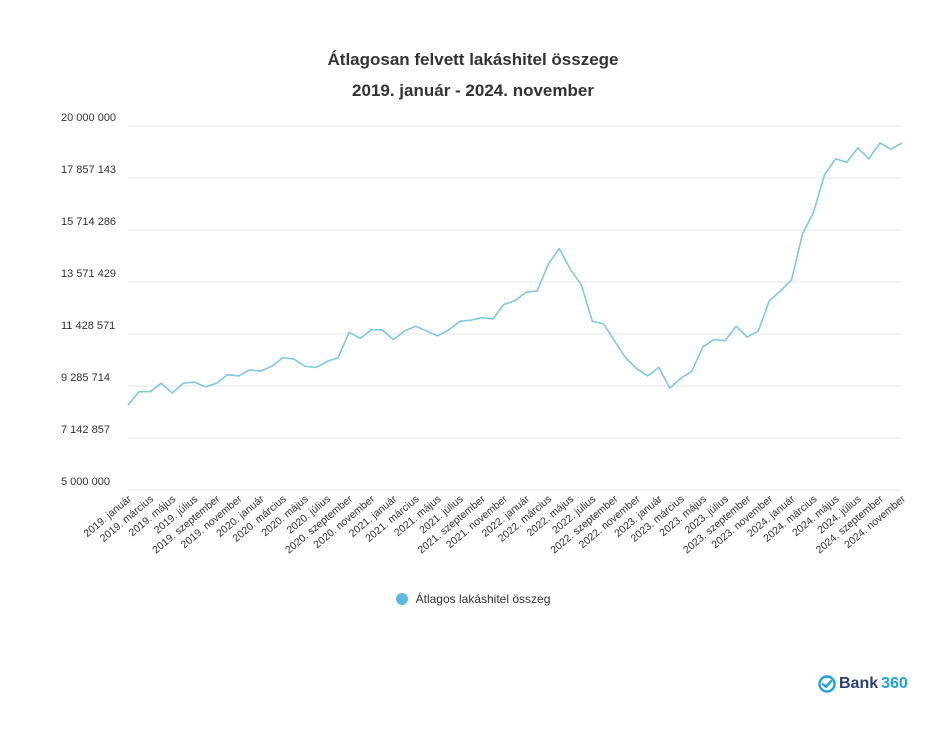  What do you see at coordinates (473, 59) in the screenshot?
I see `chart-title: Átlagosan felvett lakáshitel összege` at bounding box center [473, 59].